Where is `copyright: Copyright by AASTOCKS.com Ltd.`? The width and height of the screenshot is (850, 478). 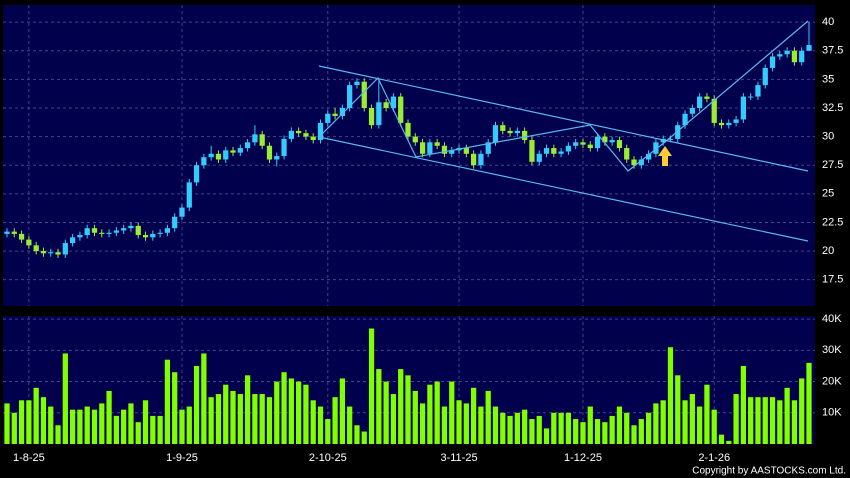
copyright: Copyright by AASTOCKS.com Ltd. is located at coordinates (769, 471).